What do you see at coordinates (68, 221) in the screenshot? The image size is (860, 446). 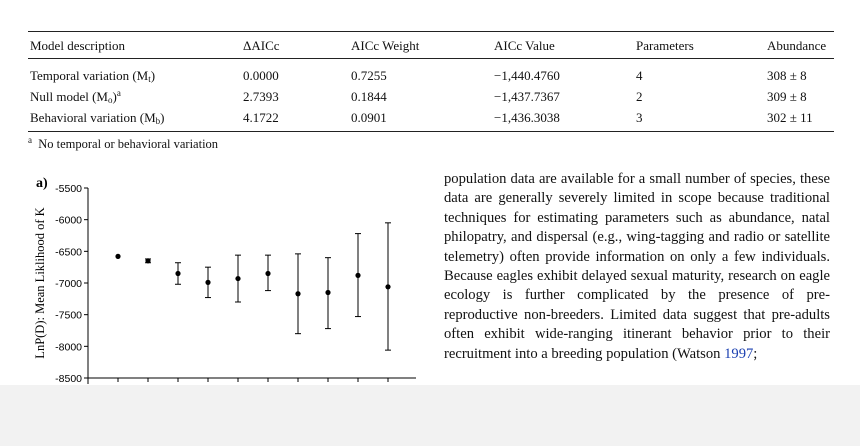 I see `y-tick-label: -6000` at bounding box center [68, 221].